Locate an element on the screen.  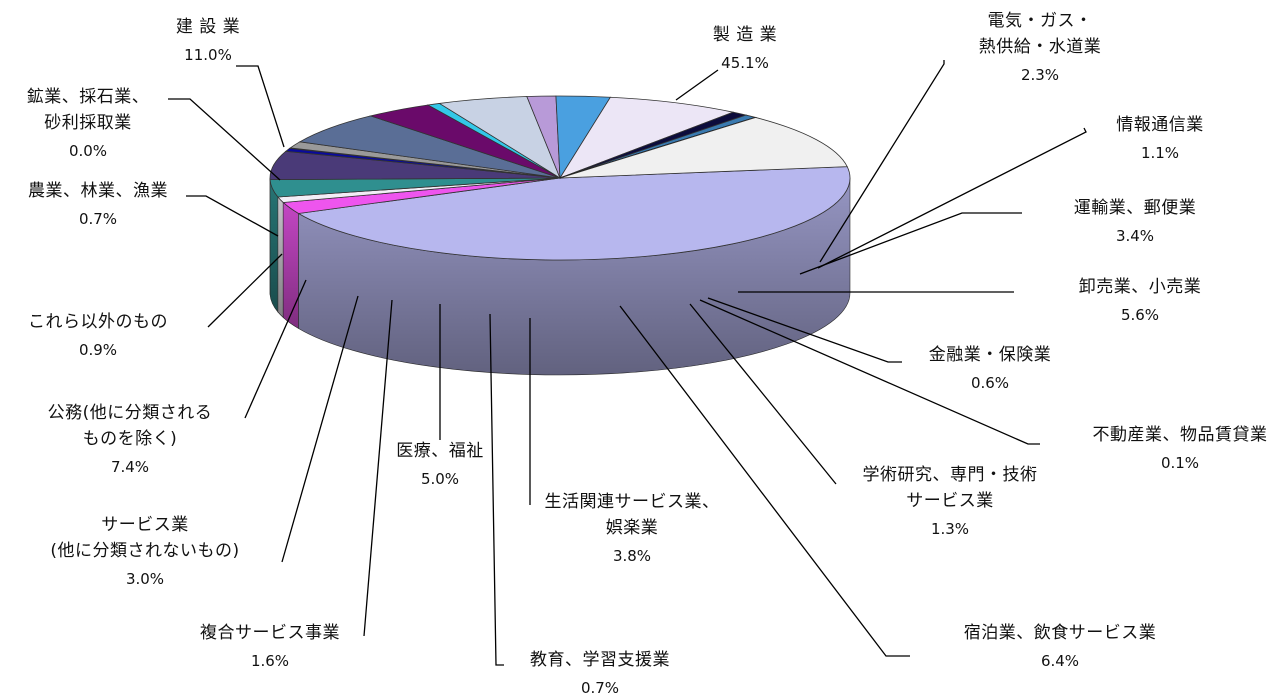
slice-label-5: 金融業・保険業 is located at coordinates (990, 355).